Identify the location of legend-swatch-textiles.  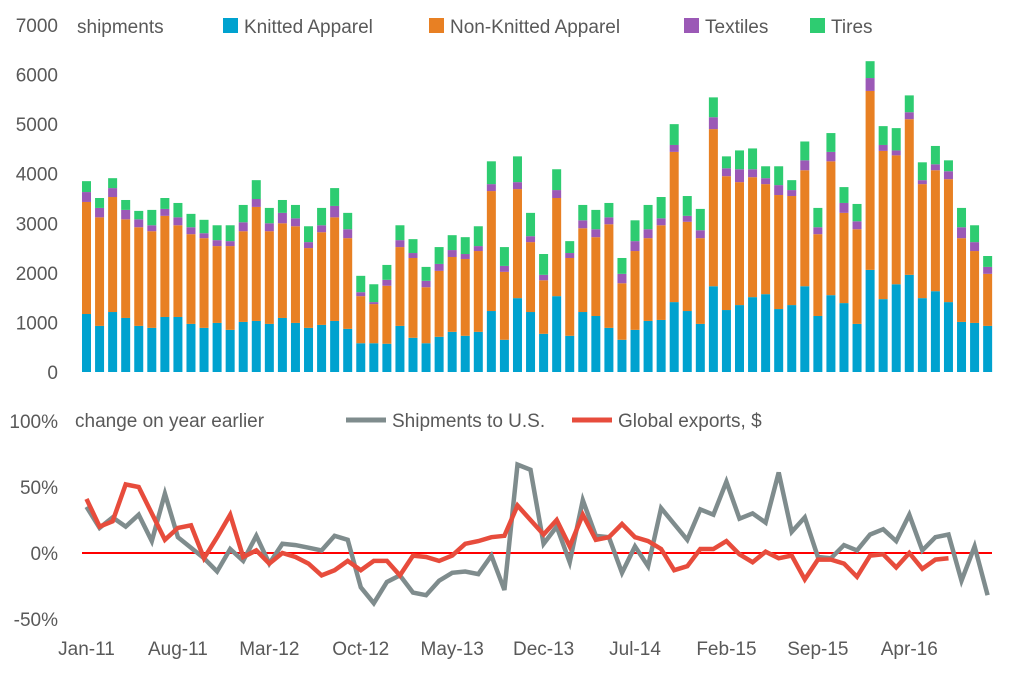
(691, 25).